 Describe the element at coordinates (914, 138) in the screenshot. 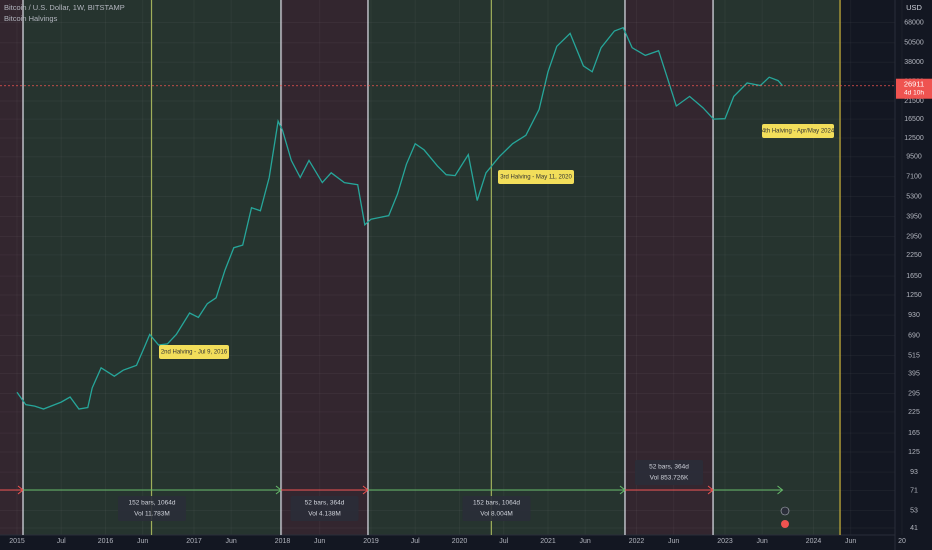

I see `y-tick-label: 12500` at that location.